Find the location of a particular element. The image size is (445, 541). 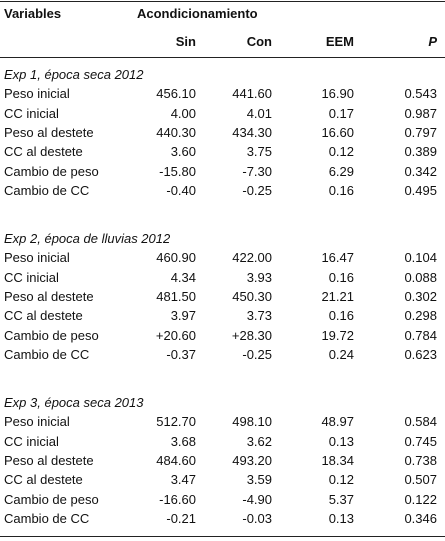

cell-value: -15.80 is located at coordinates (177, 171).